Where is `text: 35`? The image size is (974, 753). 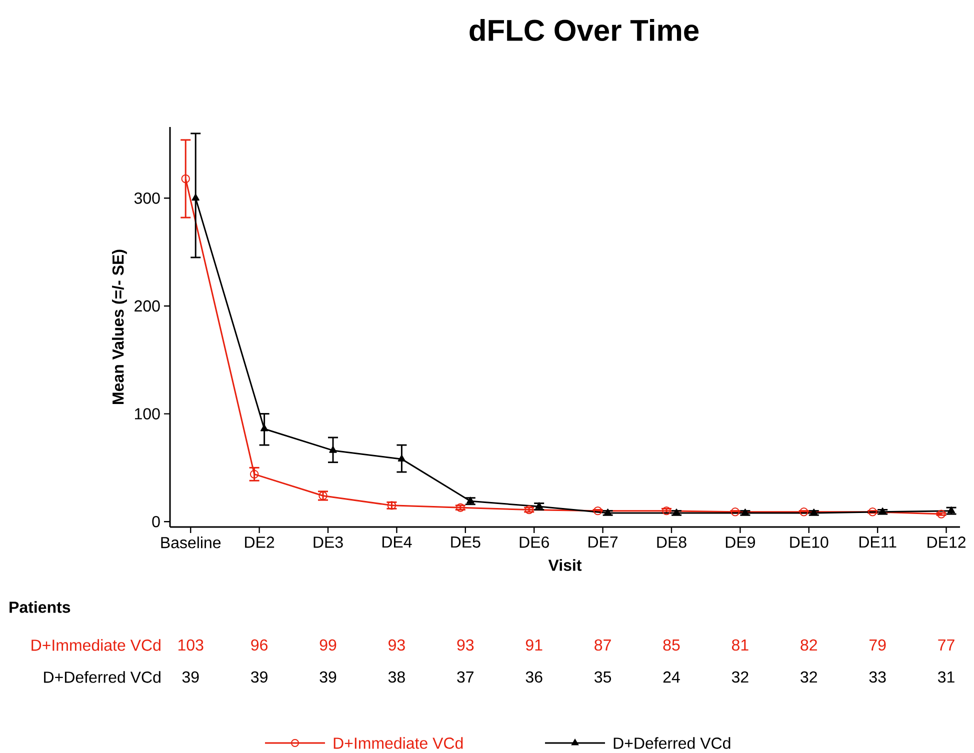 text: 35 is located at coordinates (603, 677).